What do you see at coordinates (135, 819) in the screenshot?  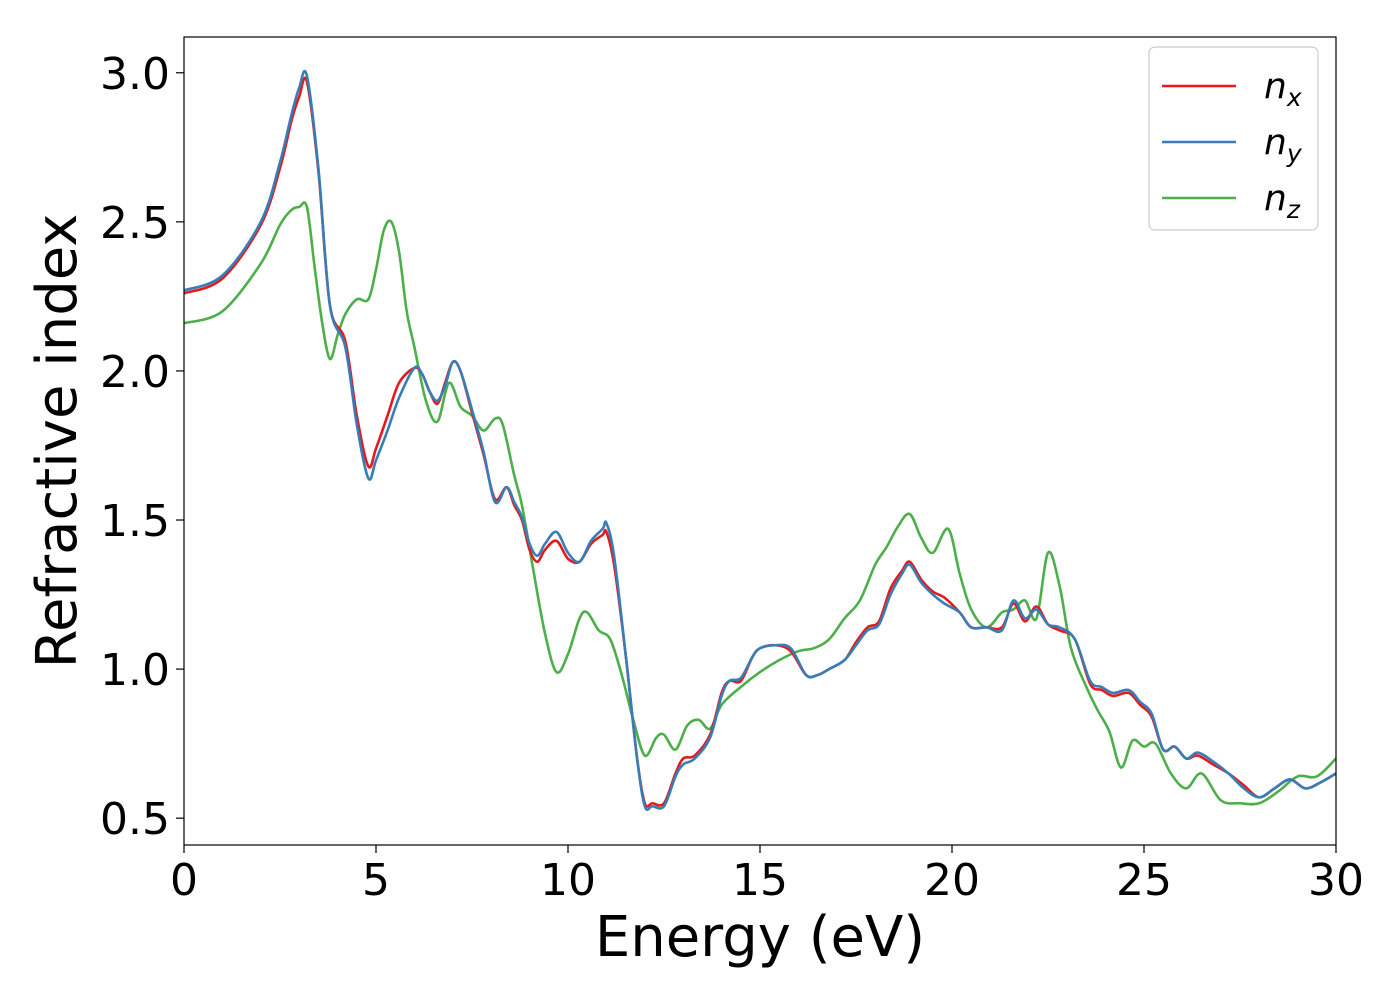 I see `y-tick-label: 0.5` at bounding box center [135, 819].